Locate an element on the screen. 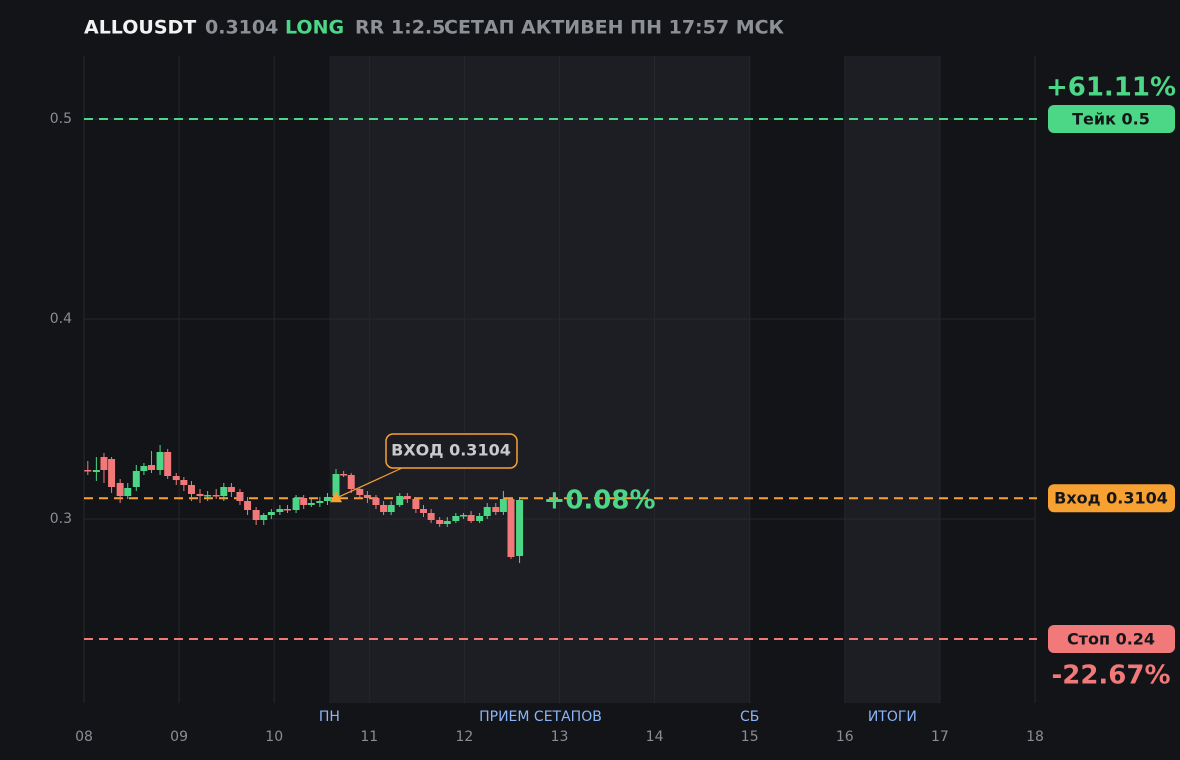 This screenshot has height=760, width=1180. x-tick-label: 15 is located at coordinates (750, 737).